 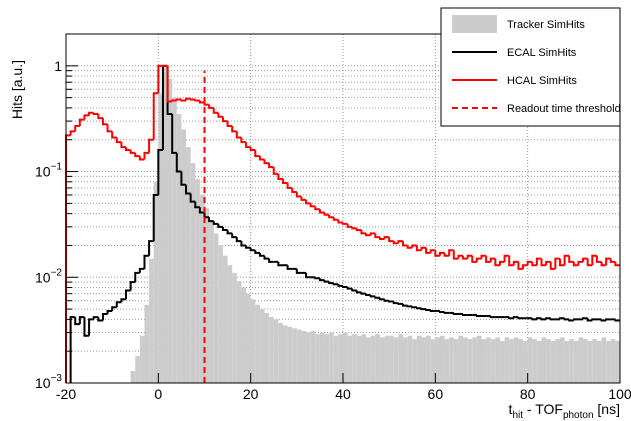 What do you see at coordinates (619, 394) in the screenshot?
I see `x-tick-label: 100` at bounding box center [619, 394].